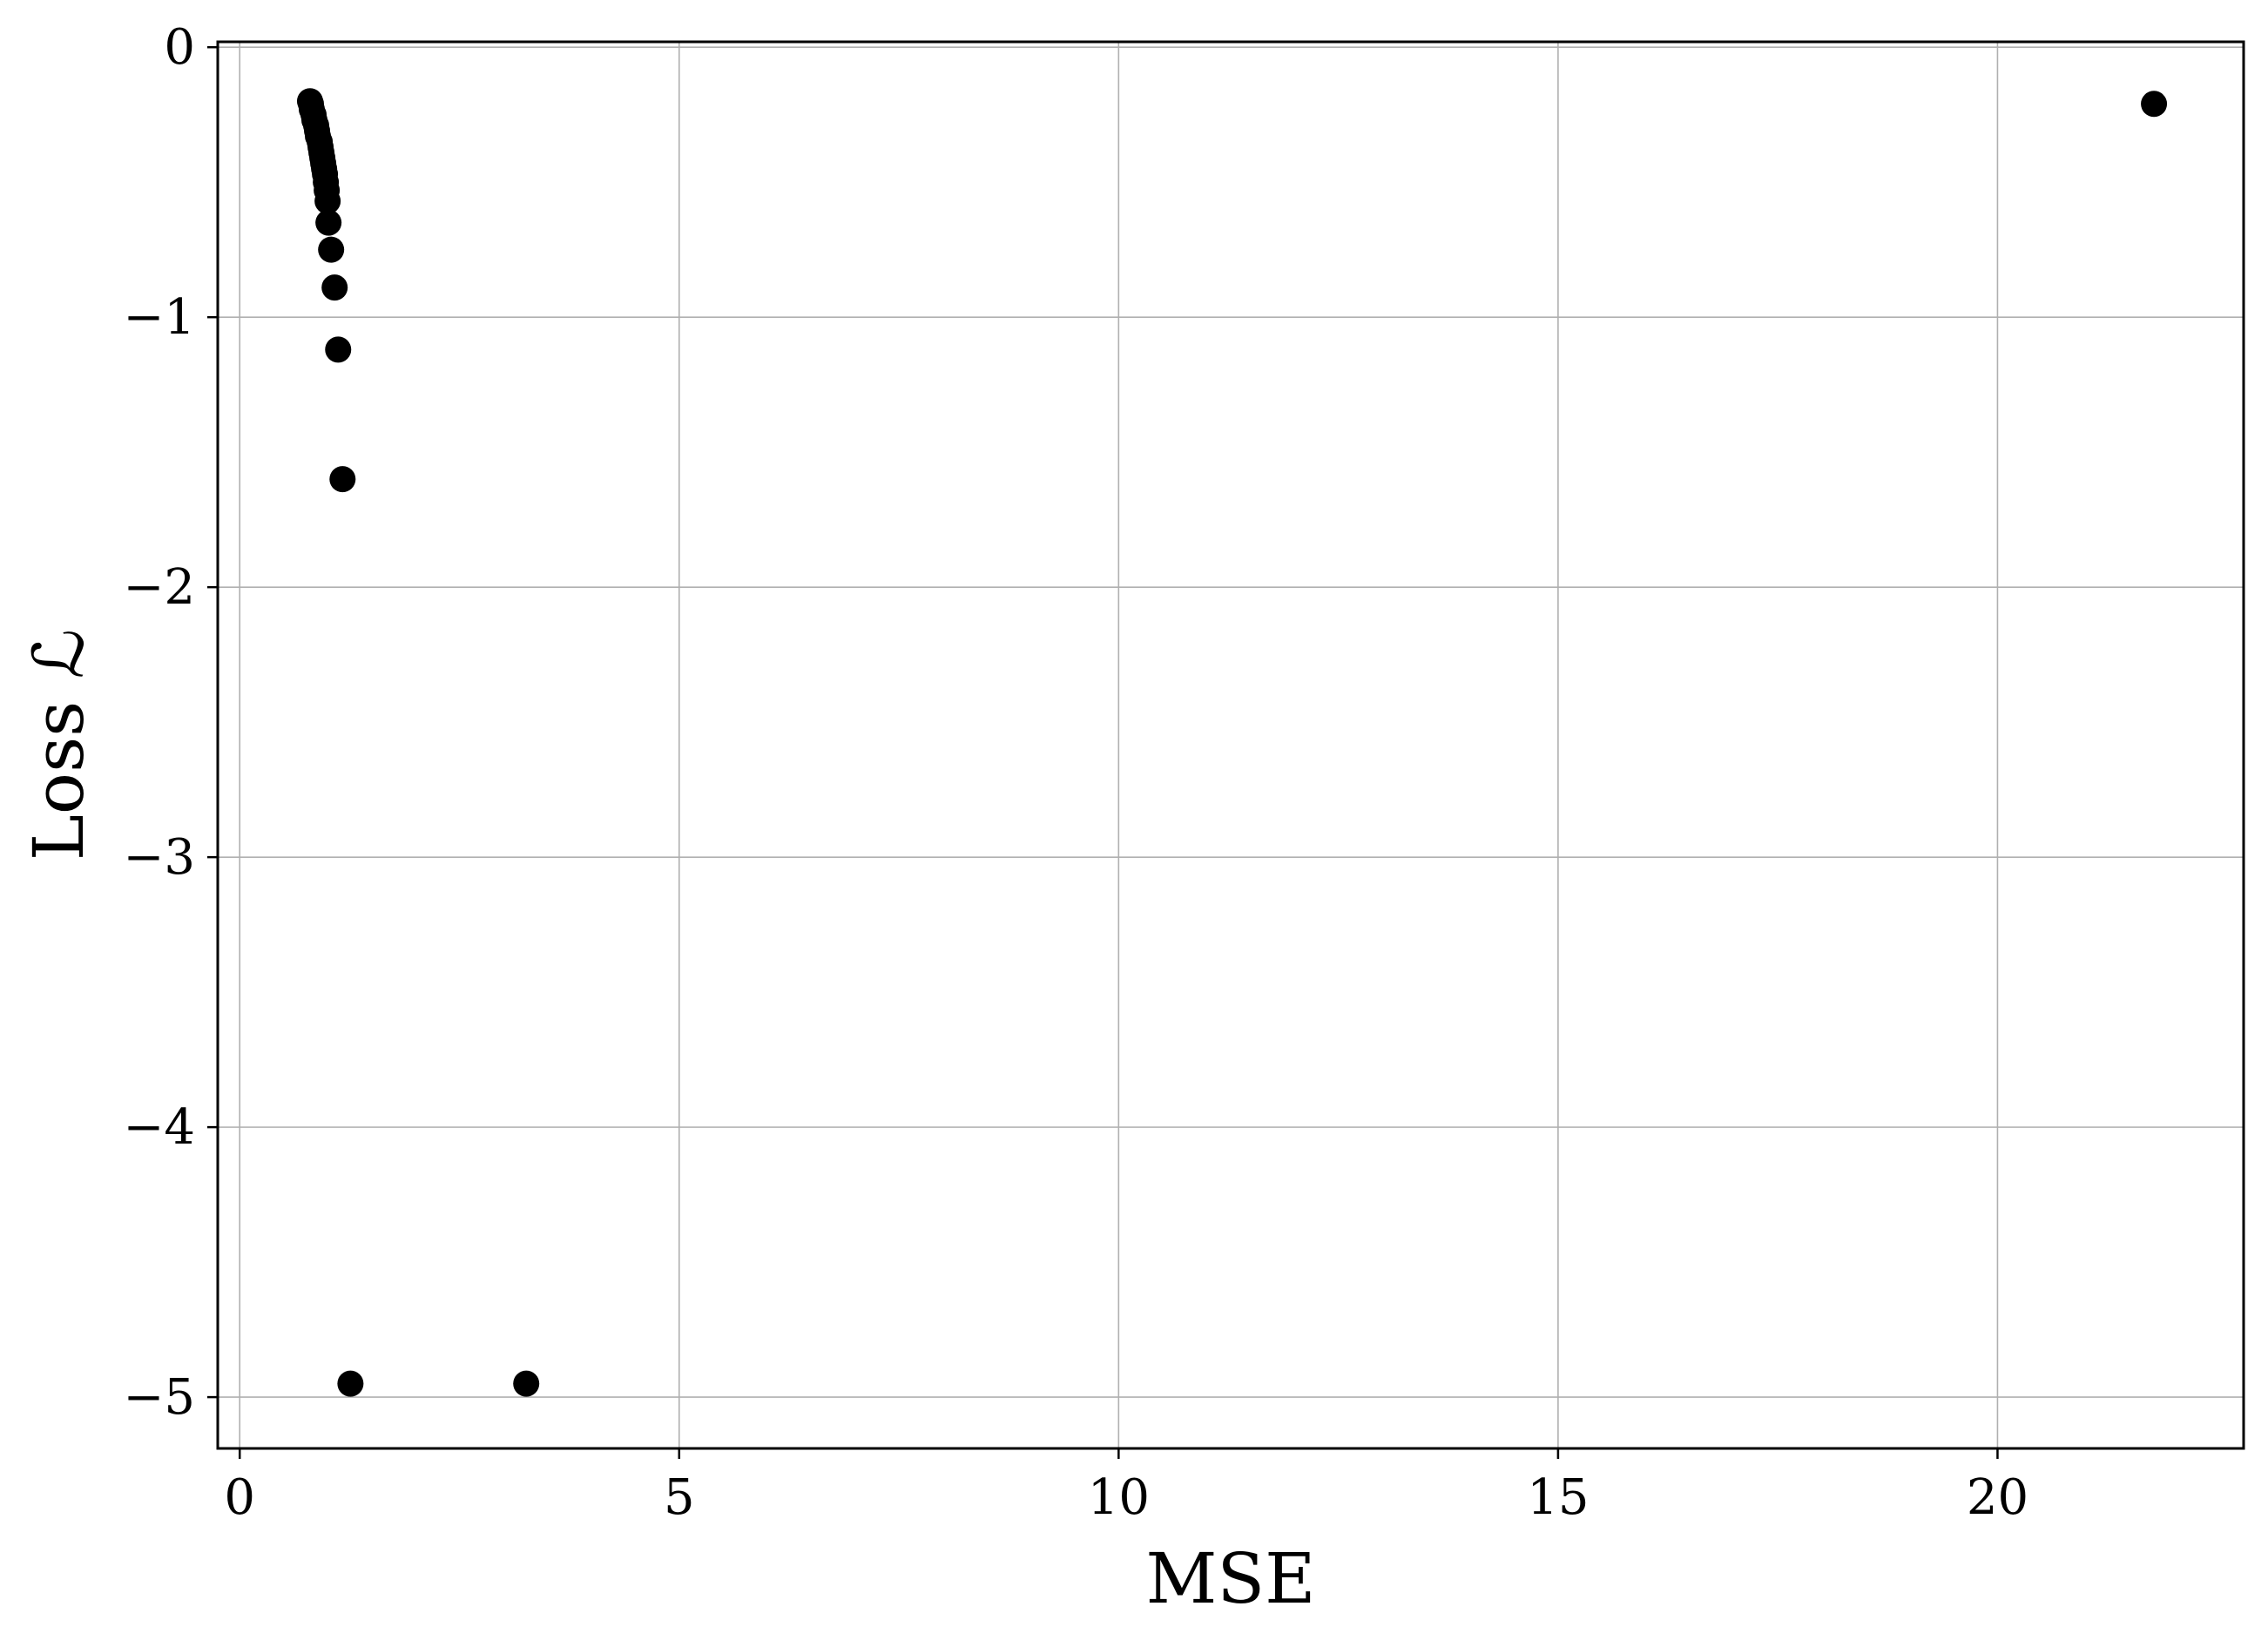  What do you see at coordinates (159, 587) in the screenshot?
I see `y-tick-label: −2` at bounding box center [159, 587].